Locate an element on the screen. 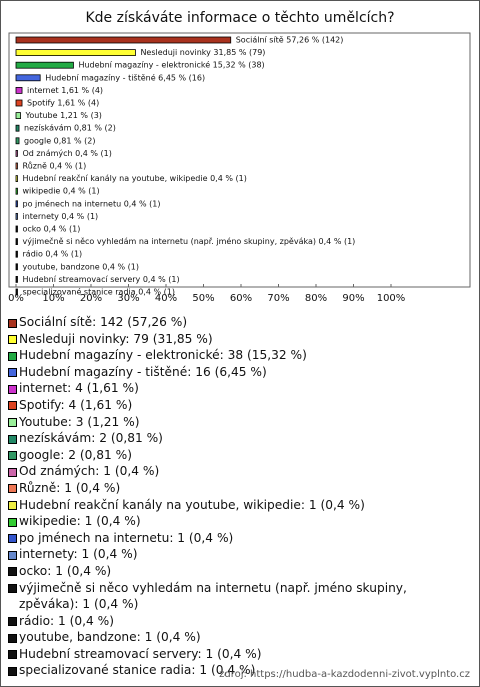 The image size is (480, 687). legend-item: google: 2 (0,81 %) is located at coordinates (239, 455).